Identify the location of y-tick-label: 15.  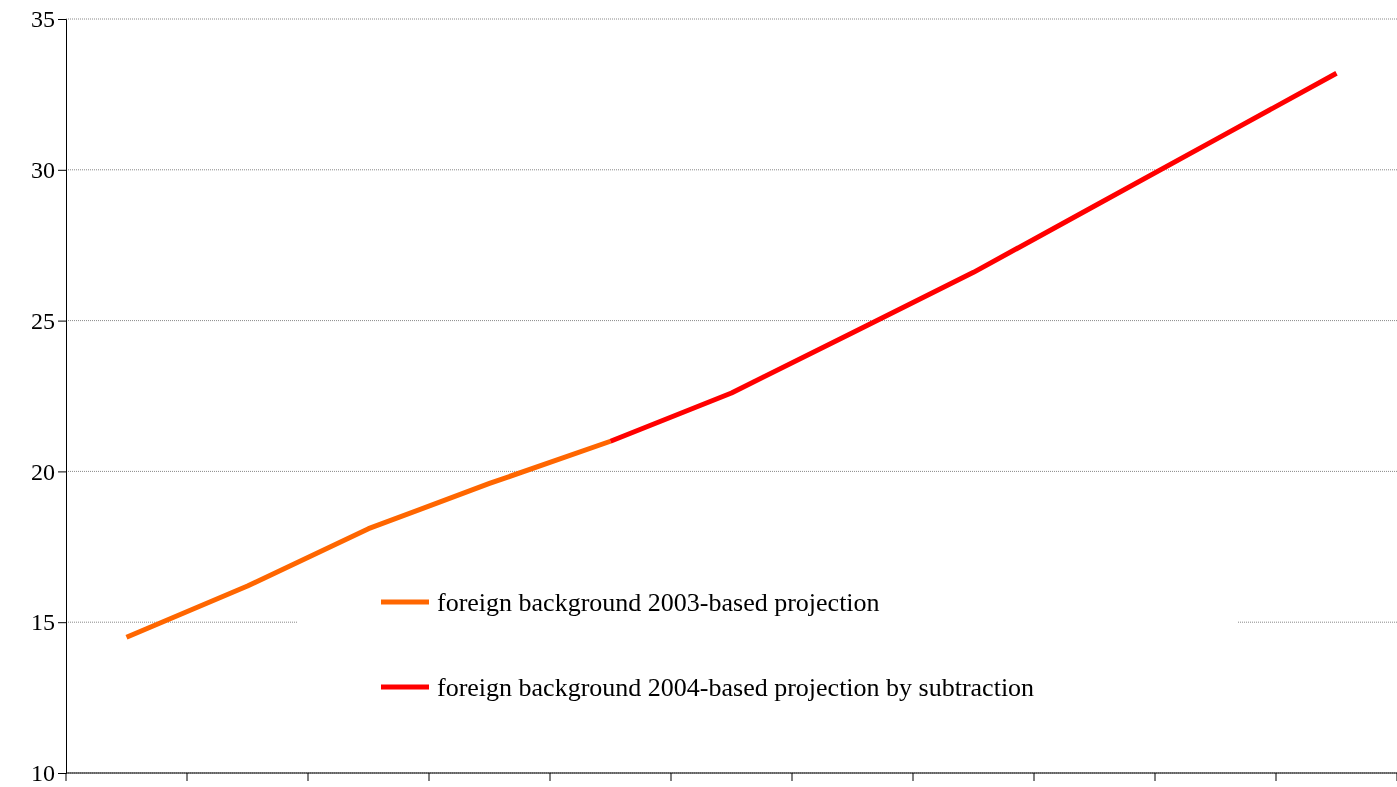
(43, 622).